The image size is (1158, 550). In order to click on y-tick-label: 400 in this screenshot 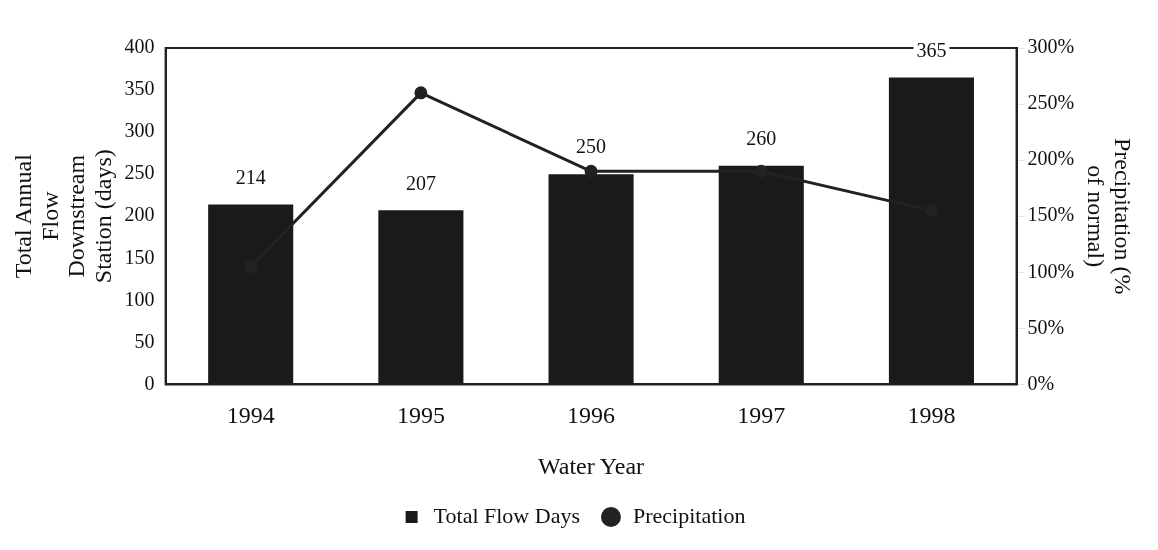, I will do `click(139, 46)`.